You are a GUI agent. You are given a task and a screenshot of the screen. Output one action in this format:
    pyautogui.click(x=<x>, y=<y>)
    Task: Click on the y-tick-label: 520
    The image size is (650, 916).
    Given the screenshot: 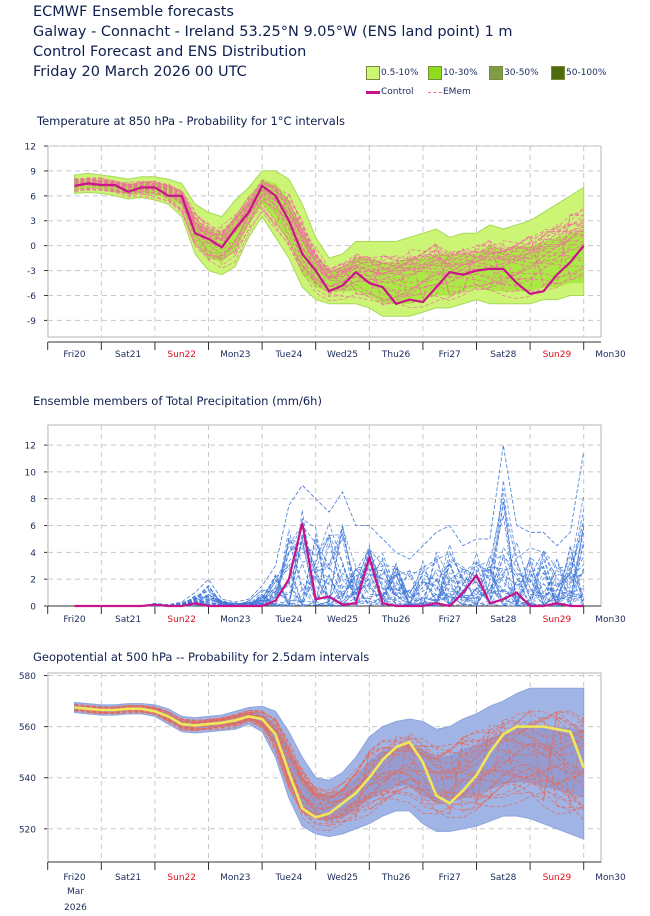 What is the action you would take?
    pyautogui.click(x=27, y=830)
    